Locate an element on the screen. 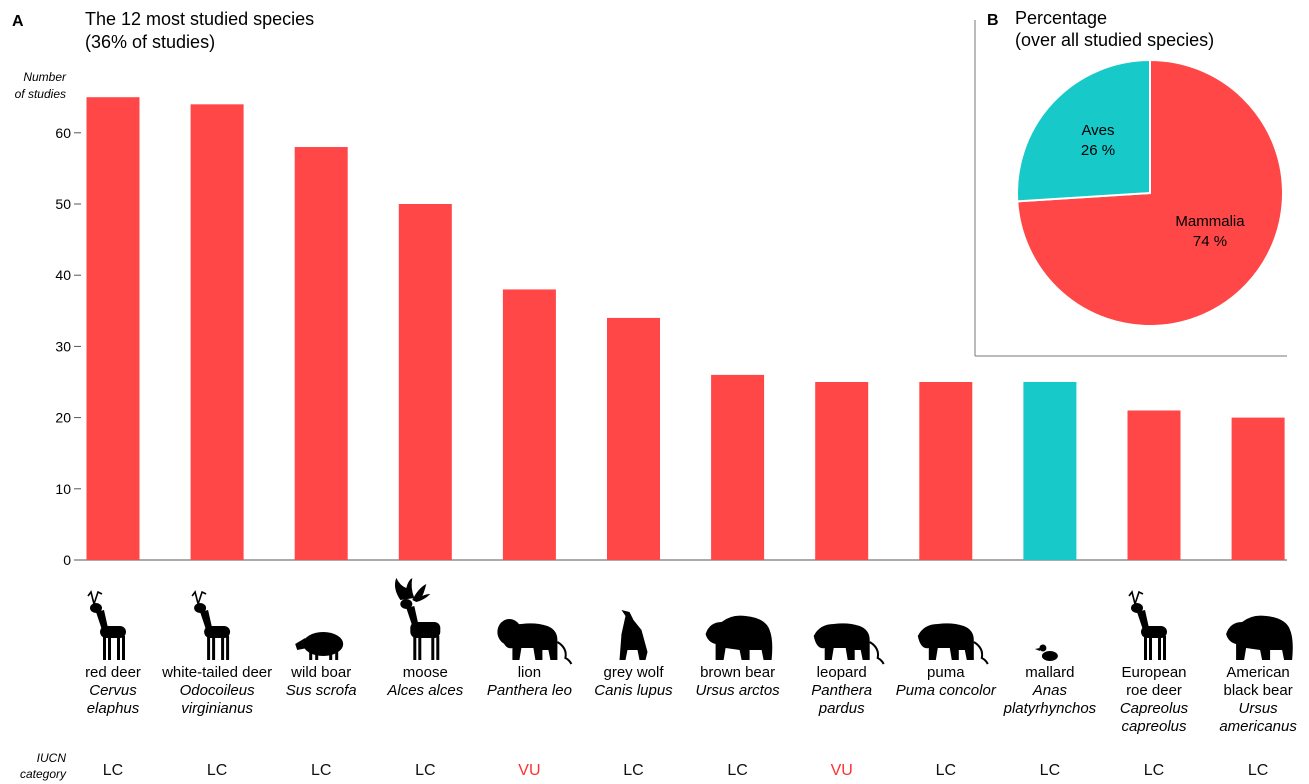  common-name: puma is located at coordinates (946, 672).